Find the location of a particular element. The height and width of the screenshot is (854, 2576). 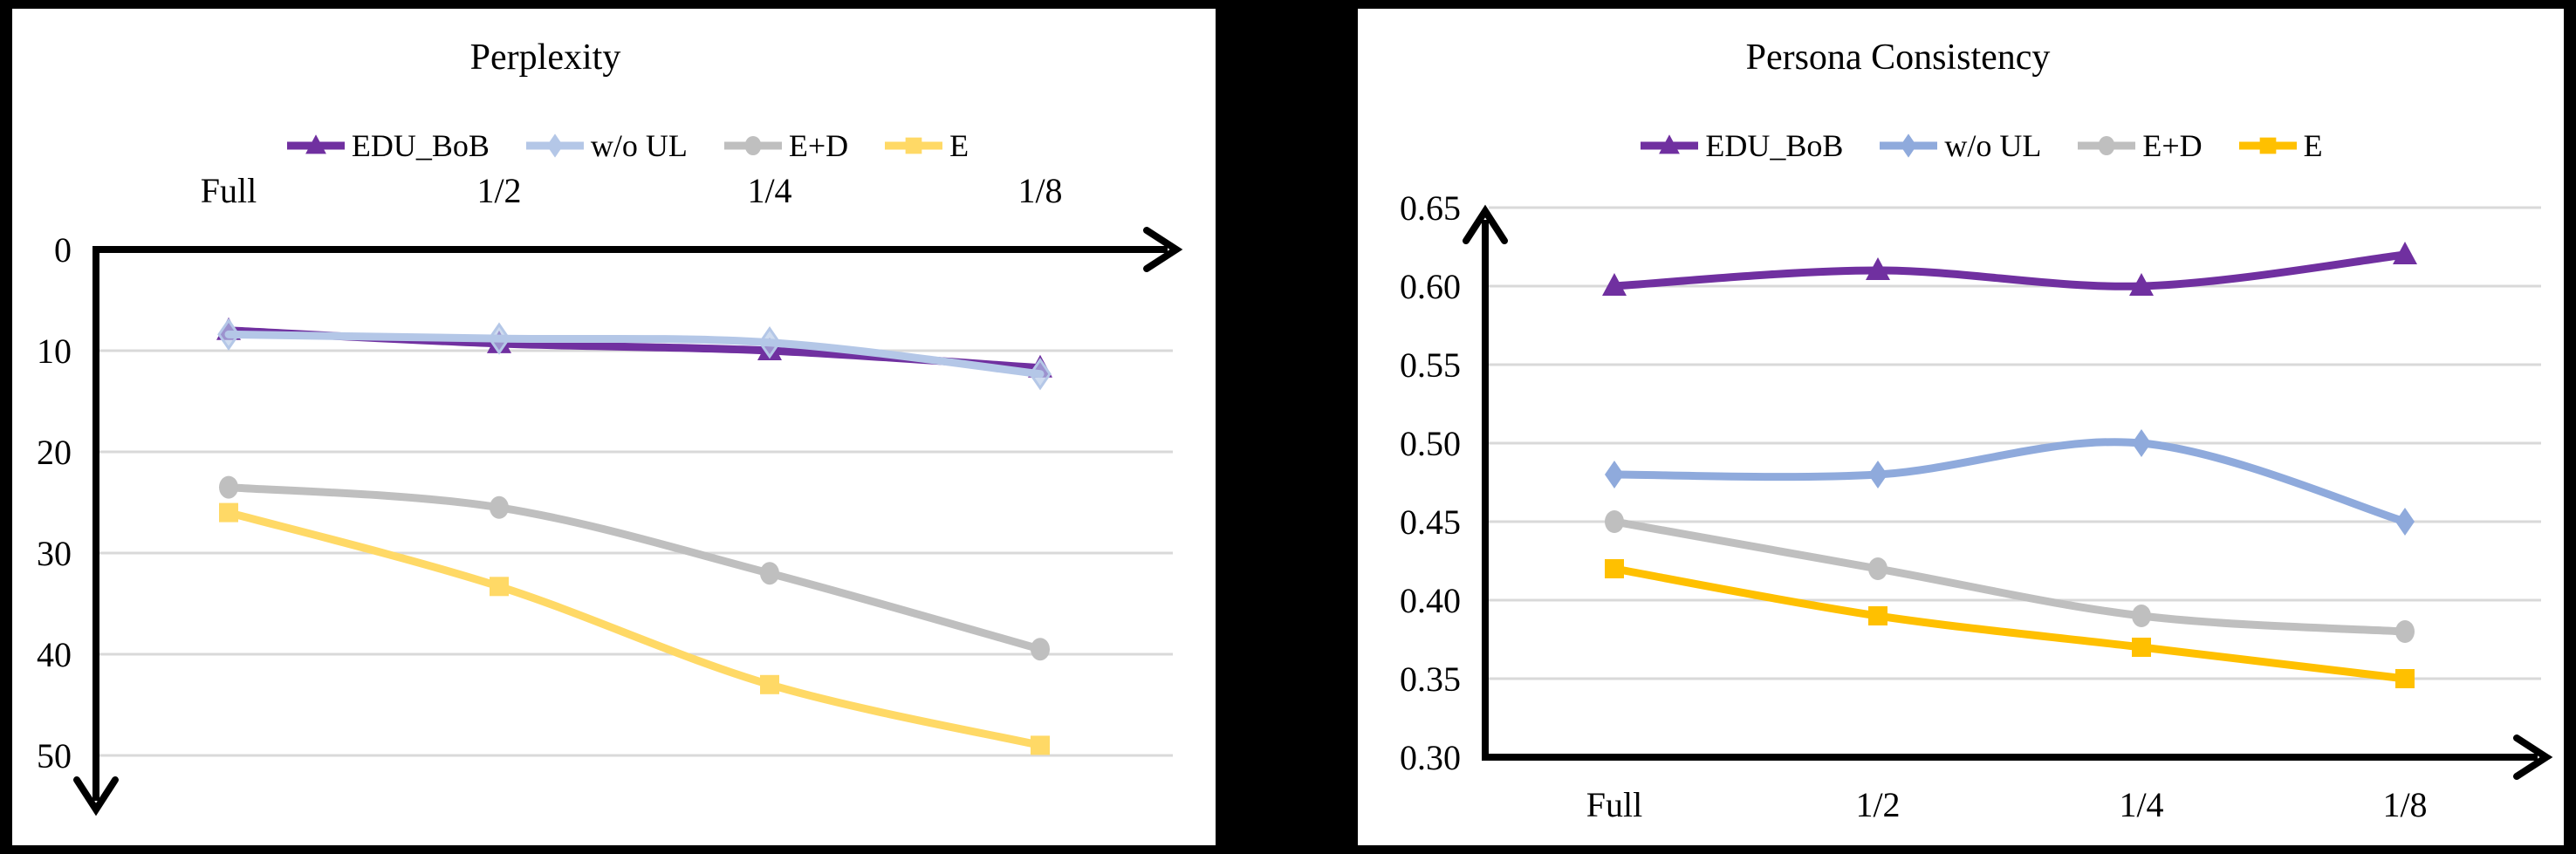

y-tick-label: 0.40 is located at coordinates (1430, 600).